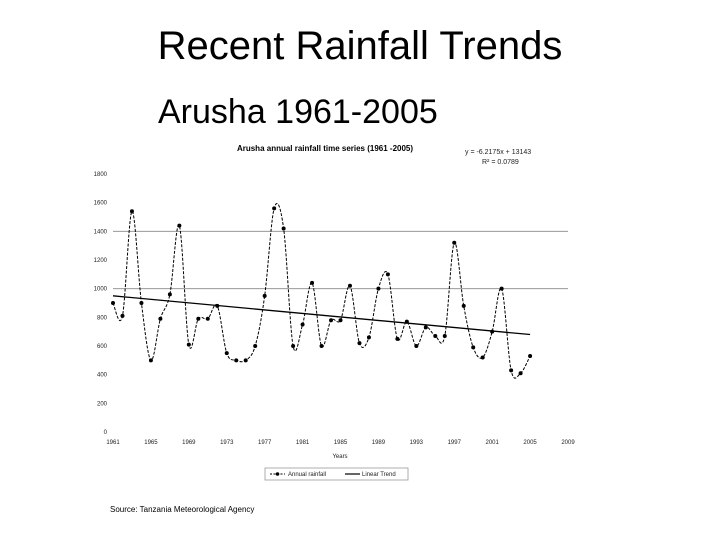 This screenshot has width=720, height=540. What do you see at coordinates (101, 232) in the screenshot?
I see `y-tick-label: 1400` at bounding box center [101, 232].